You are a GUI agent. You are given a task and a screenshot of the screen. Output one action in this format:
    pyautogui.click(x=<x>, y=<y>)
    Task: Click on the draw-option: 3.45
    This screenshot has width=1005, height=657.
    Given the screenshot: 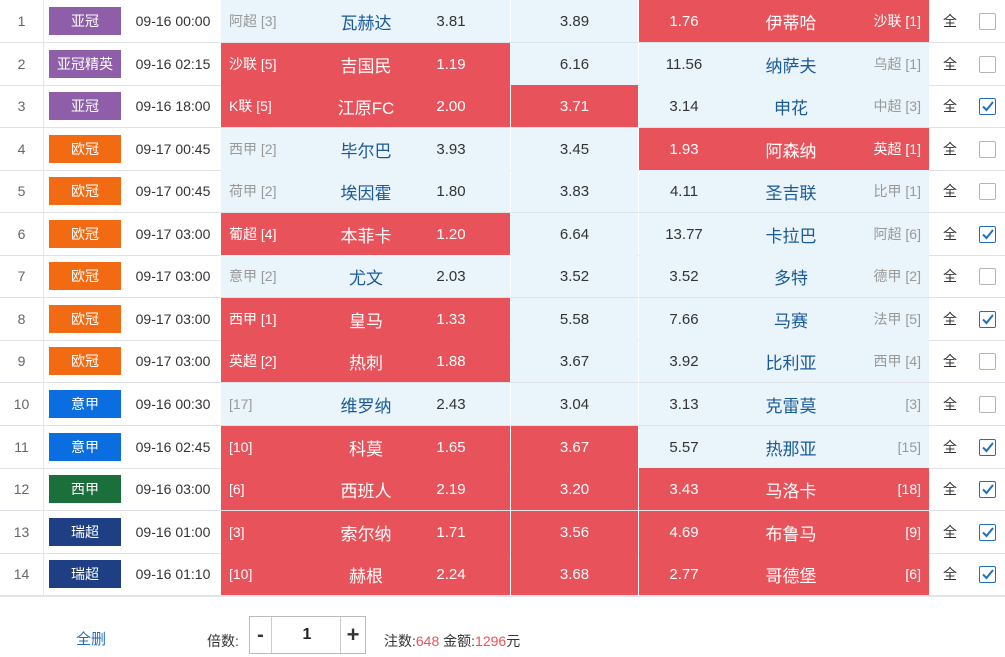 What is the action you would take?
    pyautogui.click(x=574, y=149)
    